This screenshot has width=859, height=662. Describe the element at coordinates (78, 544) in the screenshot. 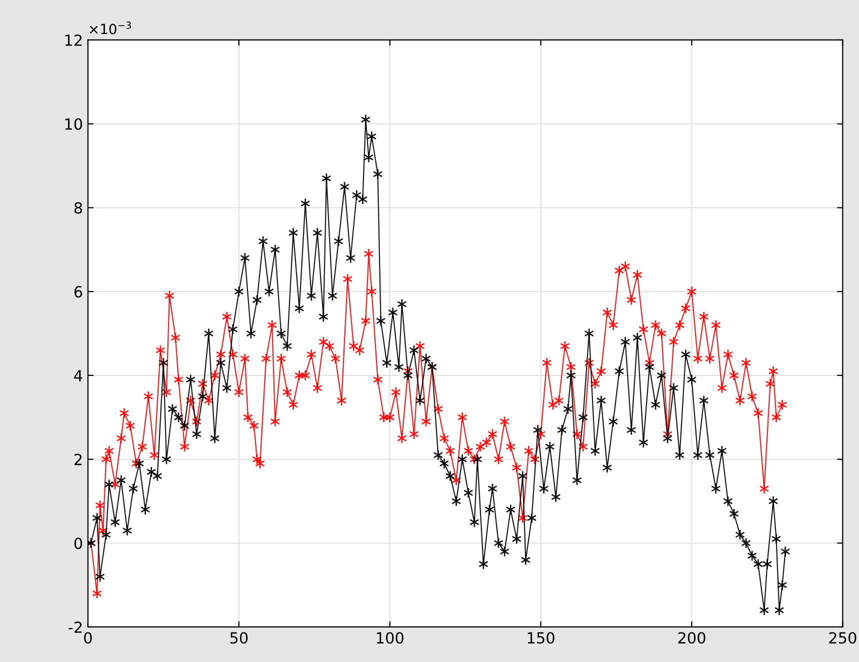

I see `y-tick-label: 0` at that location.